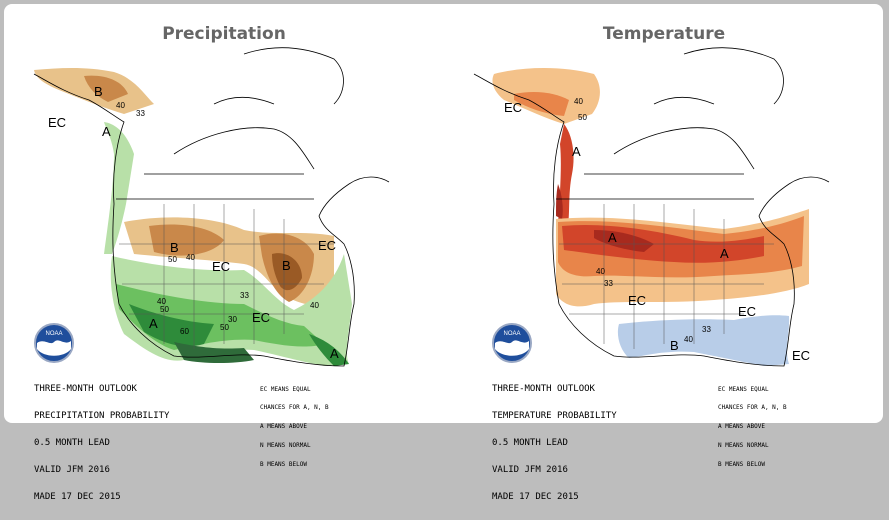 The image size is (889, 520). I want to click on contour-33-northern: 33, so click(608, 283).